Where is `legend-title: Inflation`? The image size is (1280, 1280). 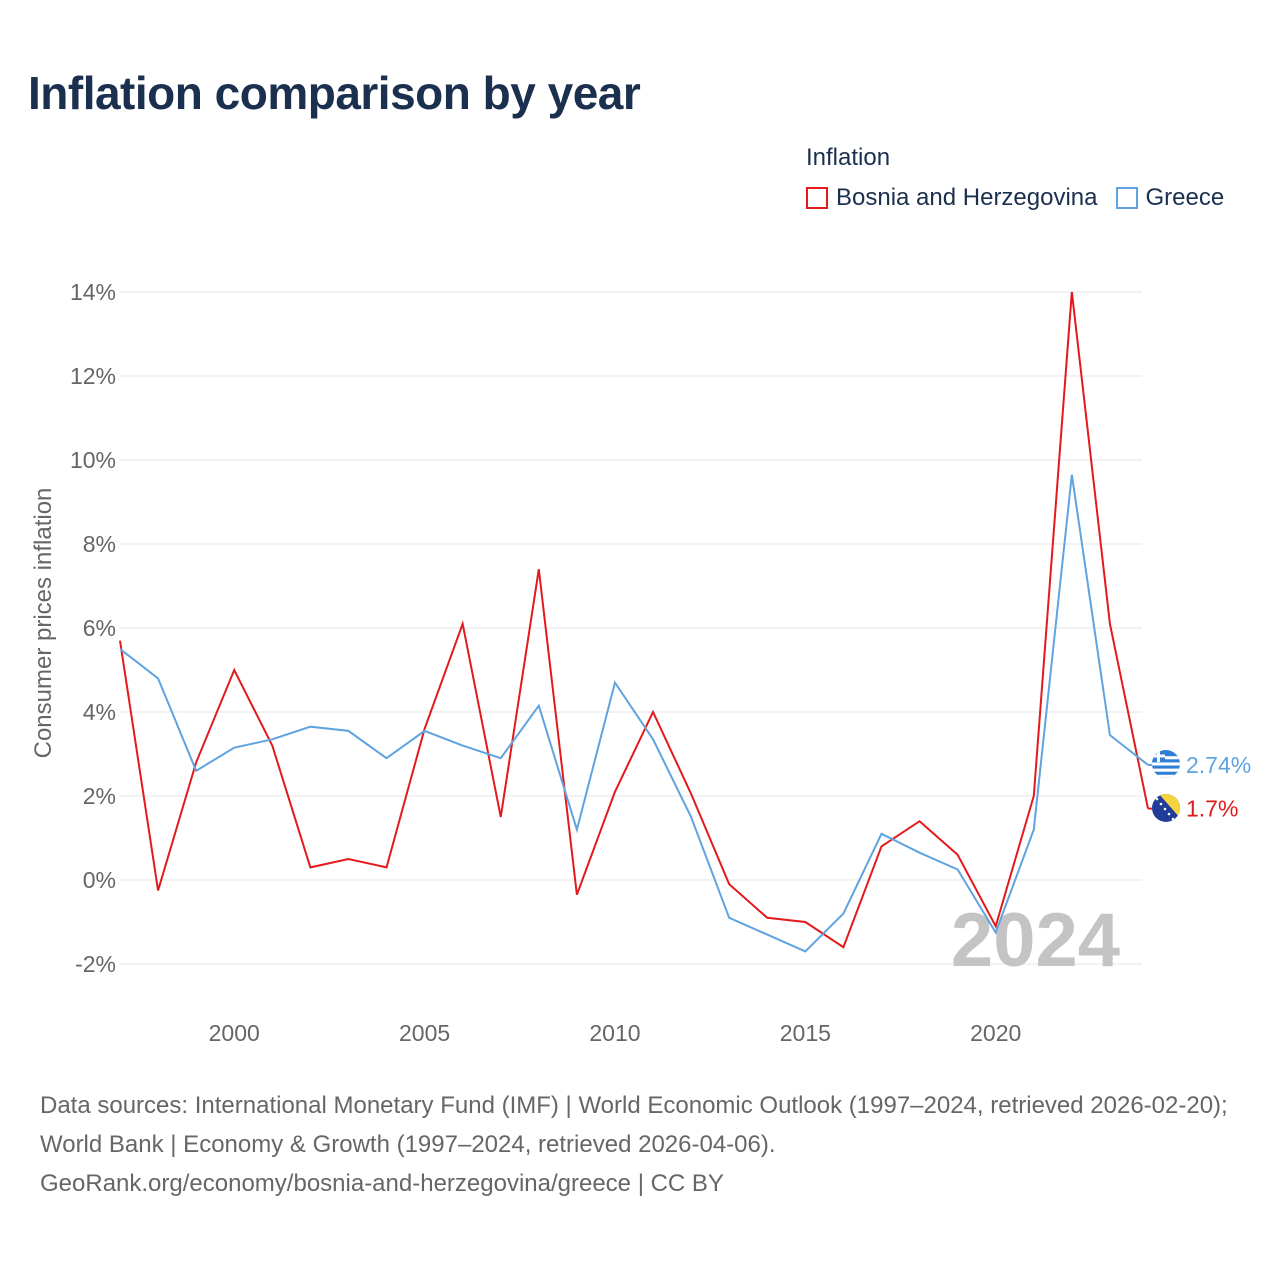 legend-title: Inflation is located at coordinates (848, 157).